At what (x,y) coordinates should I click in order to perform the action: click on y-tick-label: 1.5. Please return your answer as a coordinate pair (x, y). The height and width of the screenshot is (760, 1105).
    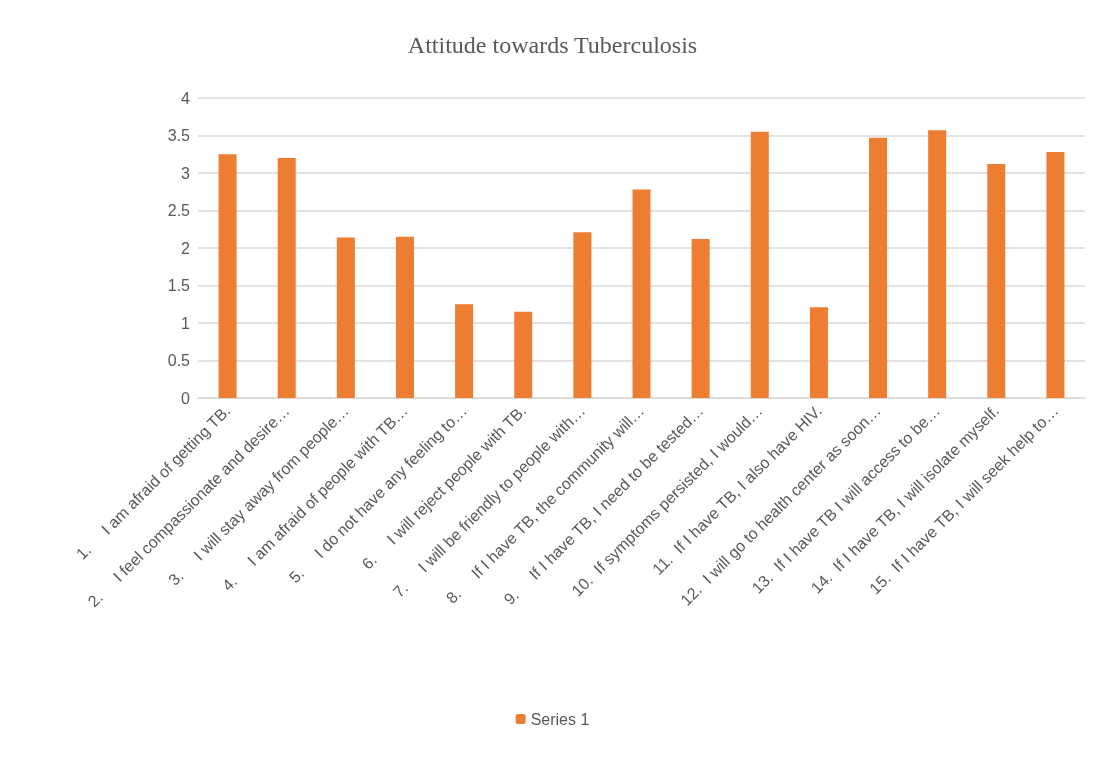
    Looking at the image, I should click on (179, 285).